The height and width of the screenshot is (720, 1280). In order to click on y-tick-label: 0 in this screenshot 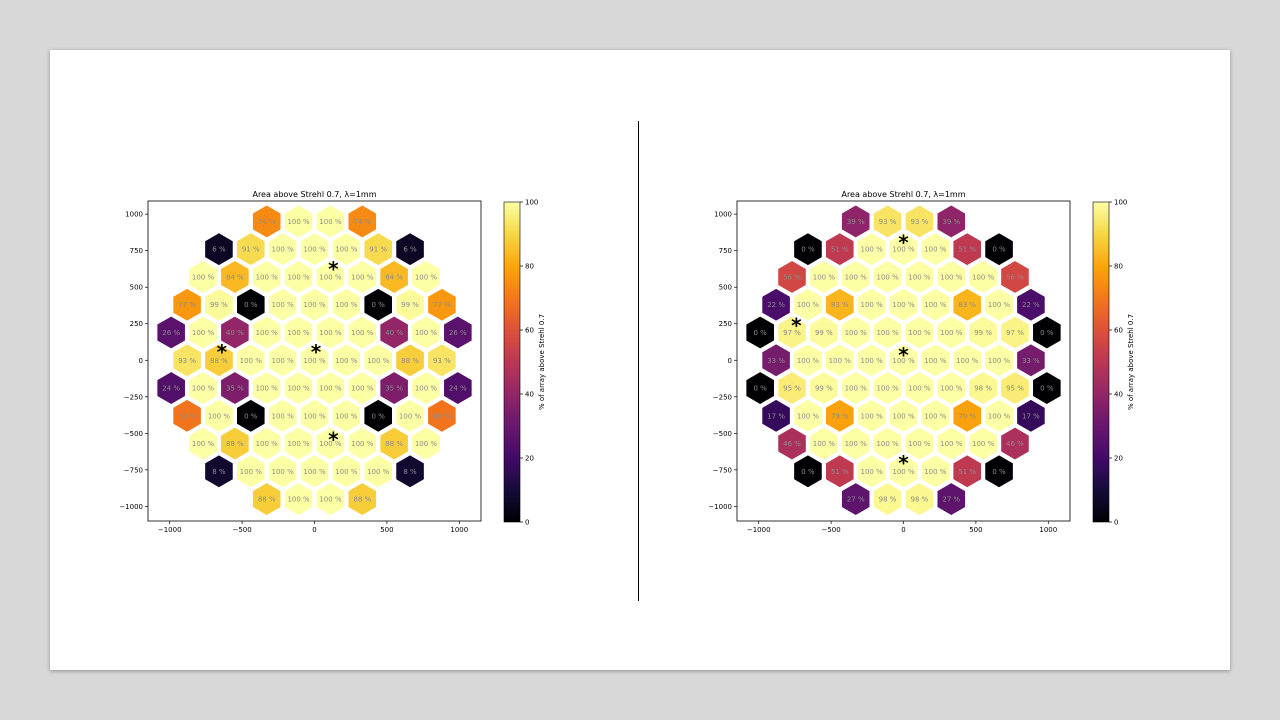, I will do `click(730, 361)`.